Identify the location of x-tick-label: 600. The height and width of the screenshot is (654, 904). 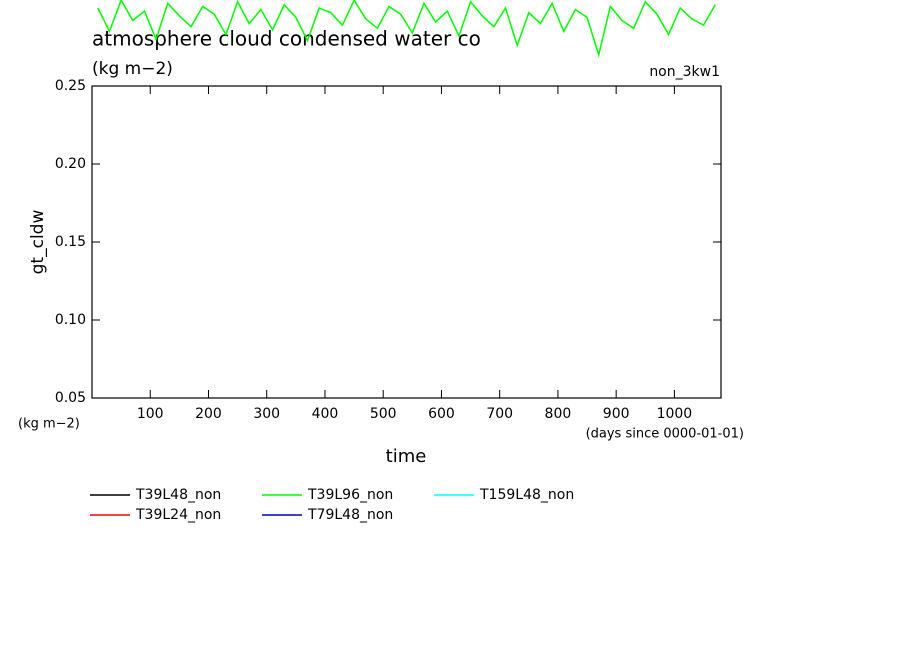
(441, 414).